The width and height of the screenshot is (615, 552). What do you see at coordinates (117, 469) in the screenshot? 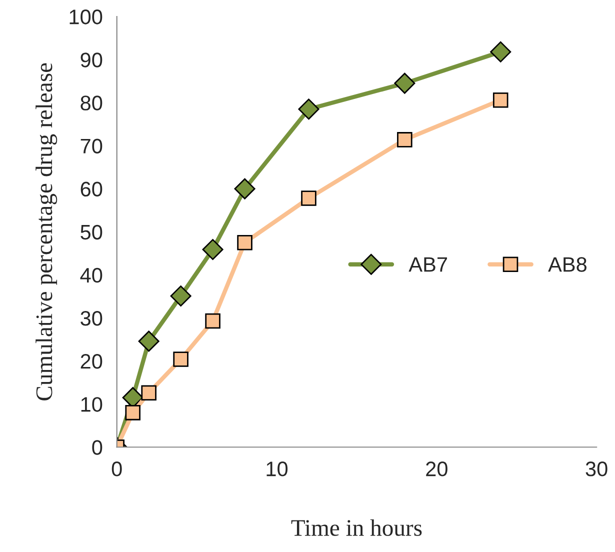
I see `x-tick-label: 0` at bounding box center [117, 469].